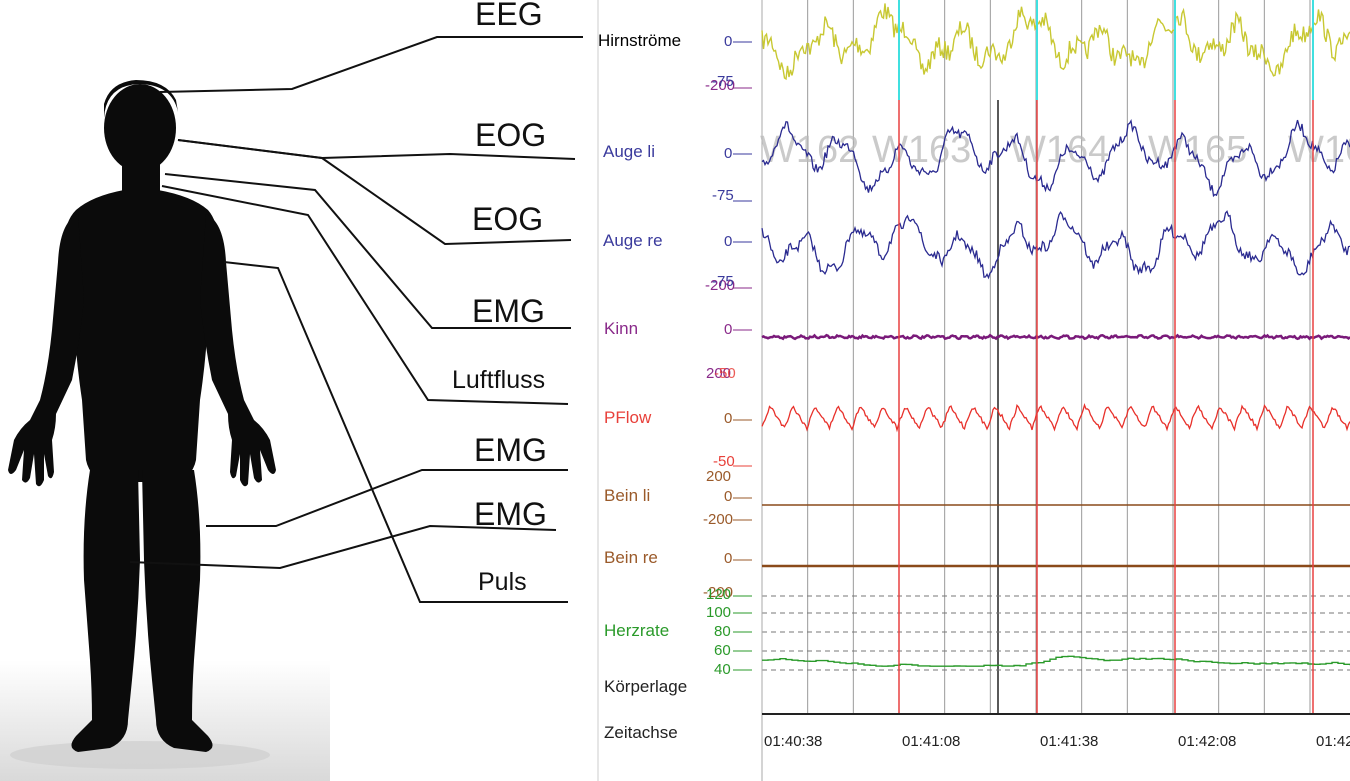 The height and width of the screenshot is (781, 1350). Describe the element at coordinates (645, 686) in the screenshot. I see `channel-koerperlage-label: Körperlage` at that location.